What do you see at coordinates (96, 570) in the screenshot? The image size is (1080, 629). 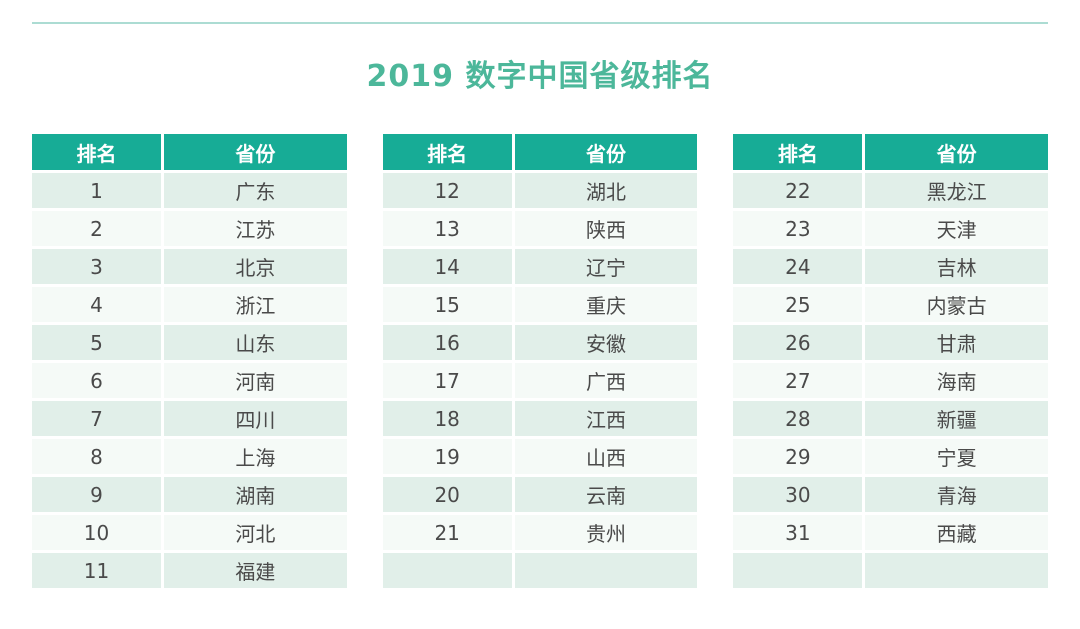 I see `rank-cell: 11` at bounding box center [96, 570].